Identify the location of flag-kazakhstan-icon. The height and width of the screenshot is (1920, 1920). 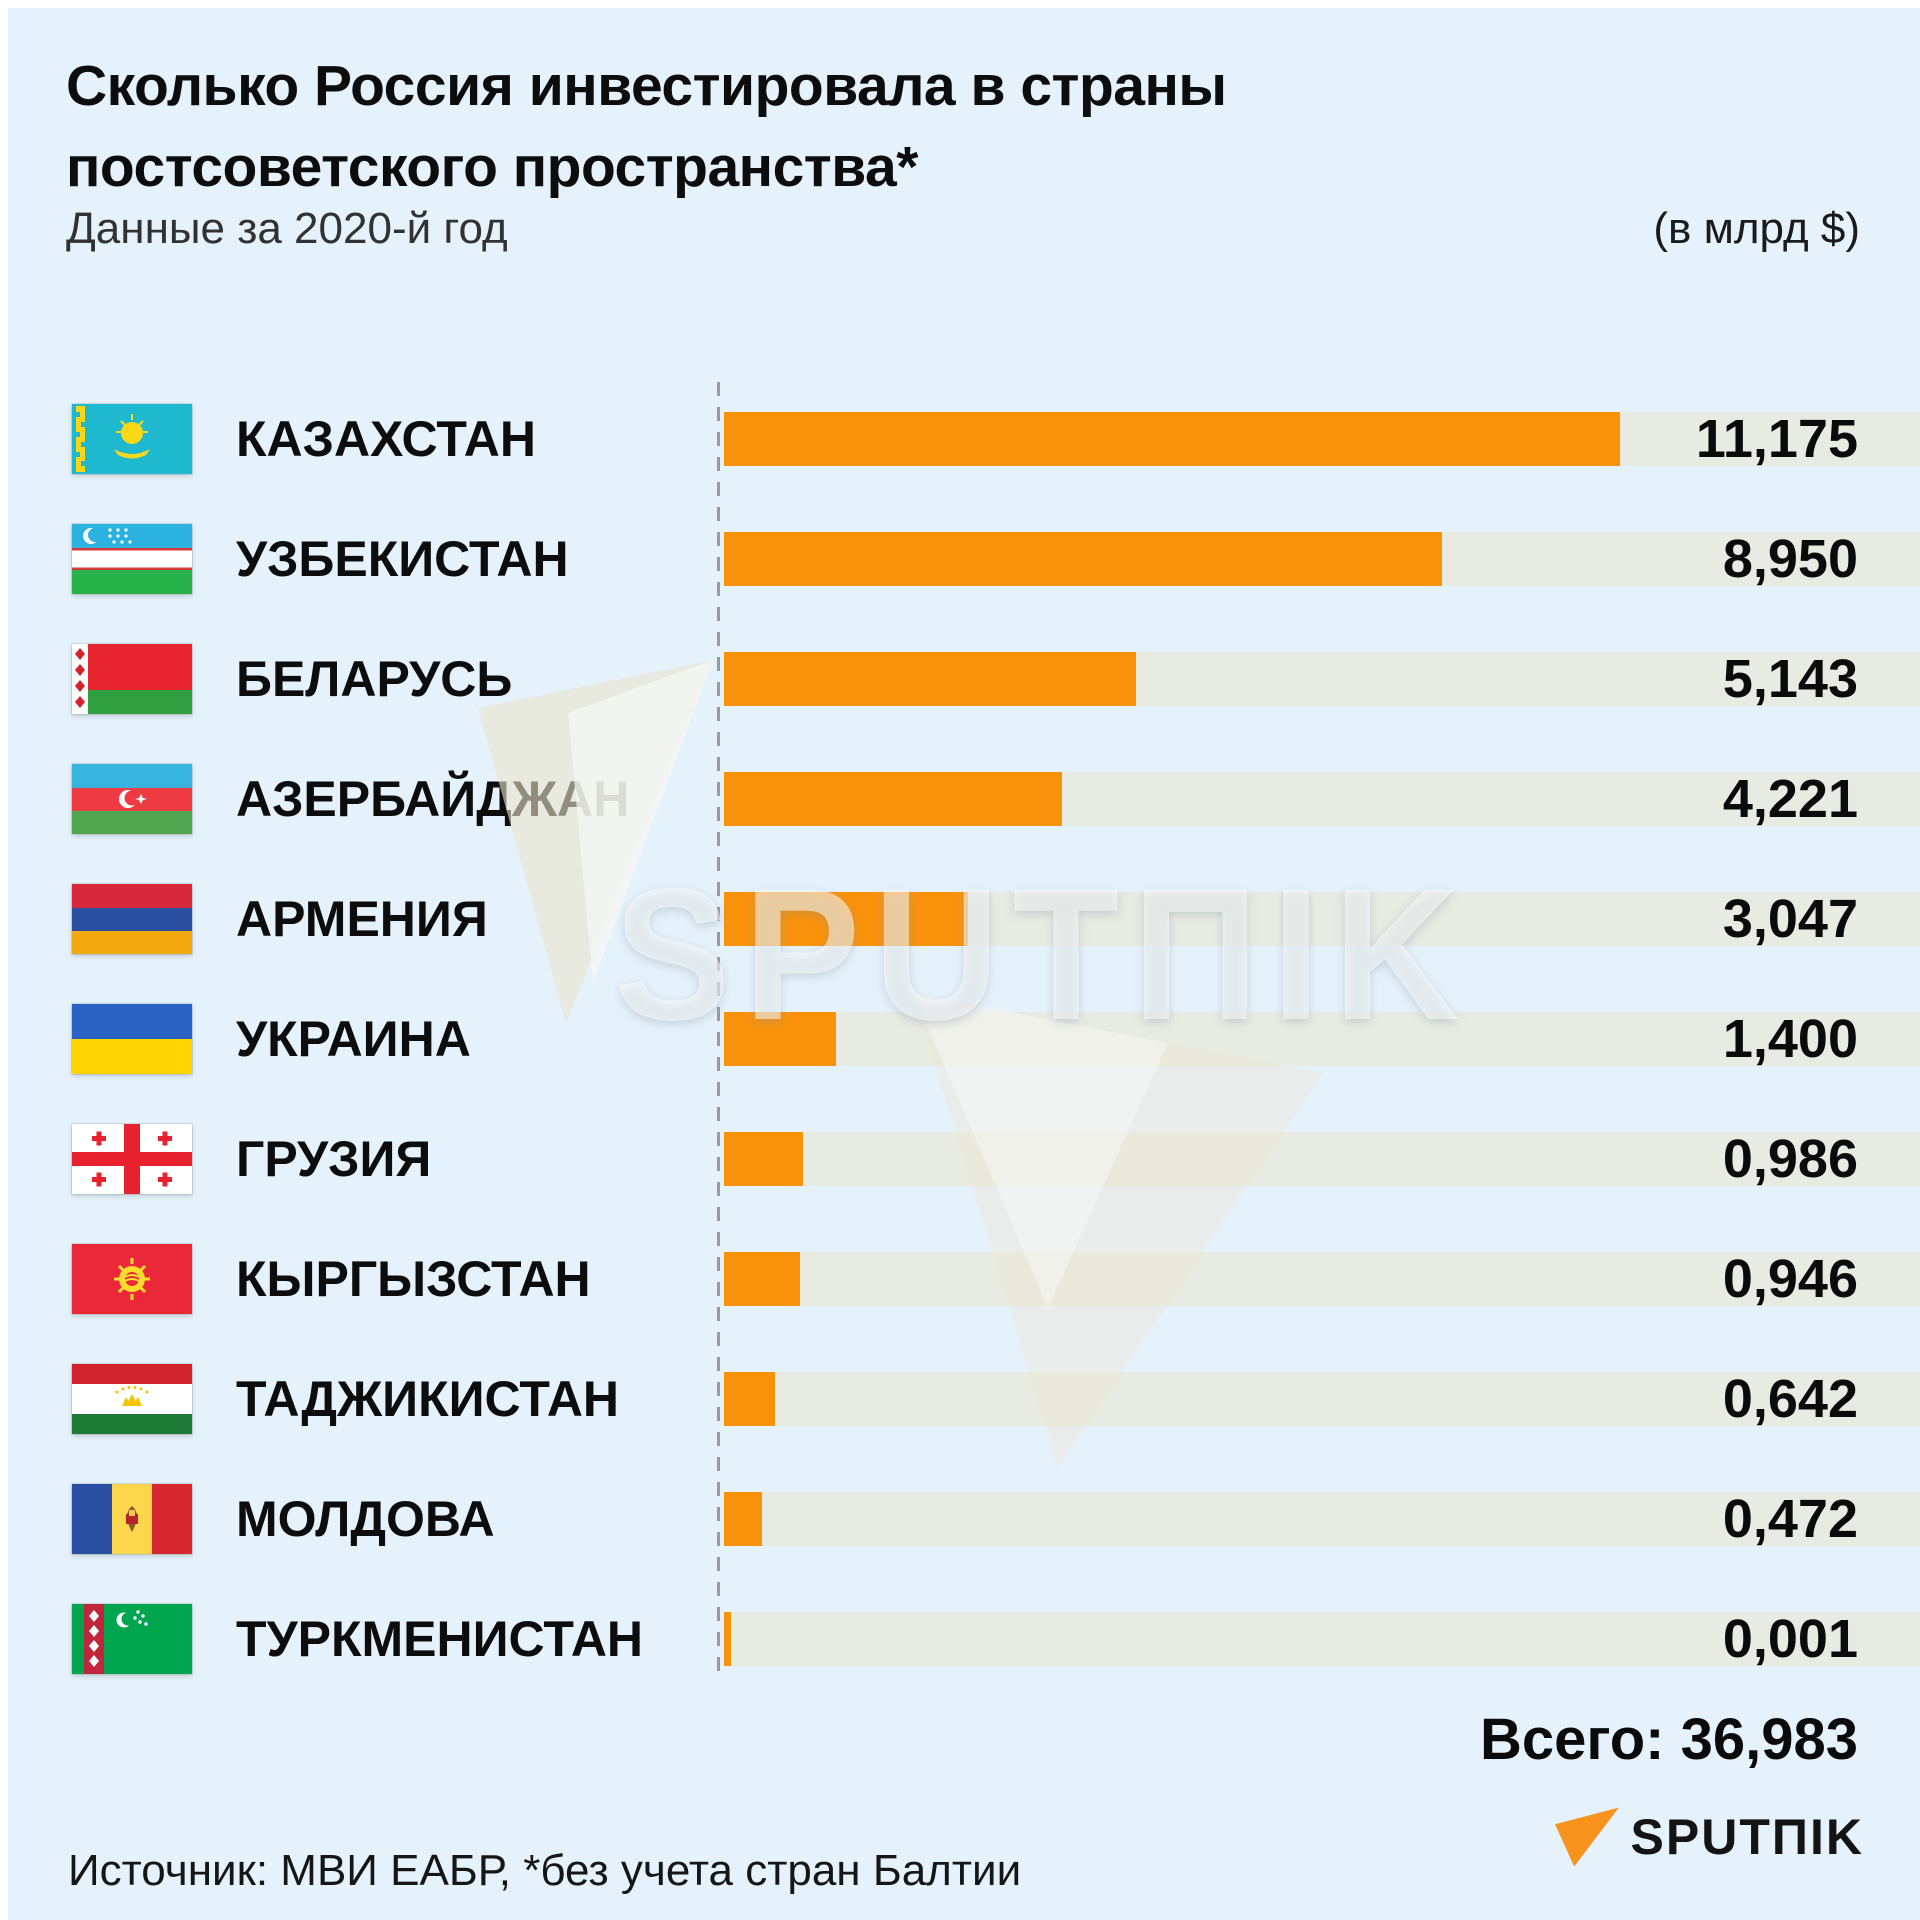
(132, 439).